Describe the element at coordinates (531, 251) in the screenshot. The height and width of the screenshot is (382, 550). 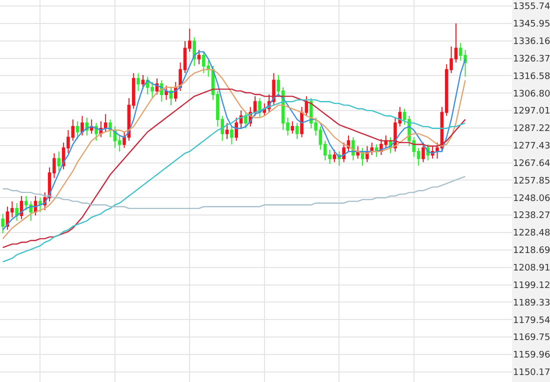
I see `y-tick-label: 1218.69` at that location.